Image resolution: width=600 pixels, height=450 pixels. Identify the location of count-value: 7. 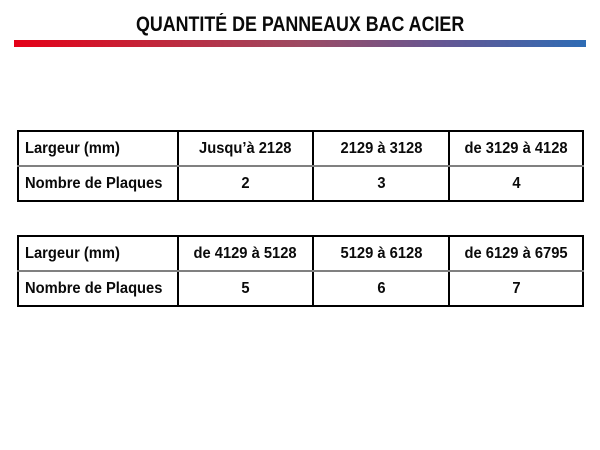
(516, 288).